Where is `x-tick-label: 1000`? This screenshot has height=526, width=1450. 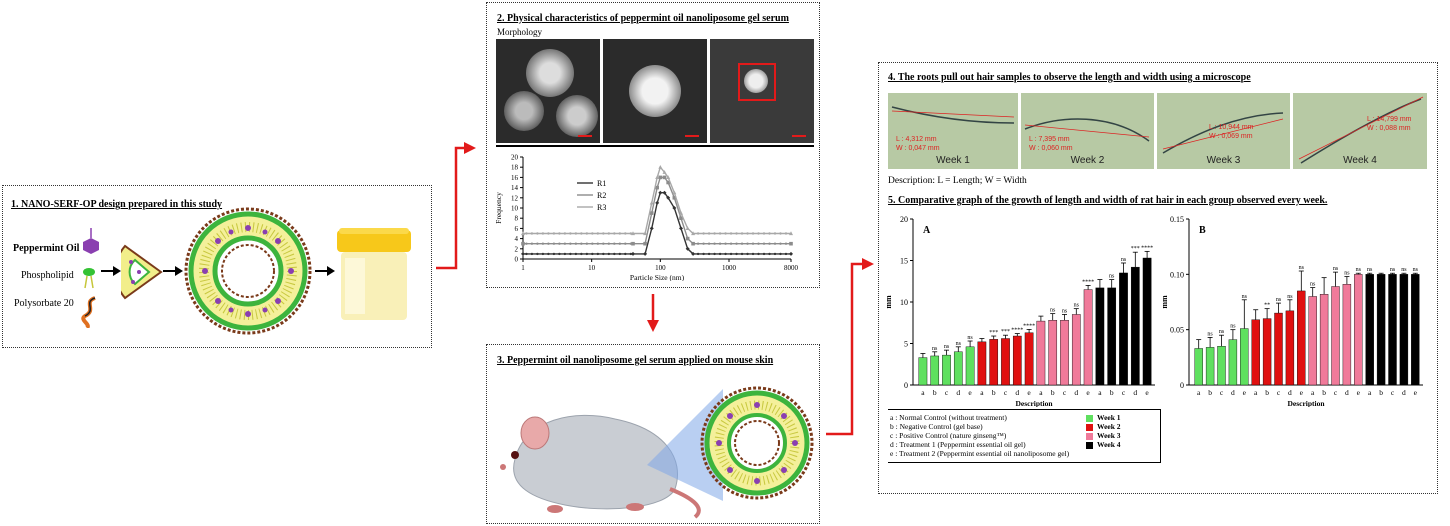 x-tick-label: 1000 is located at coordinates (729, 268).